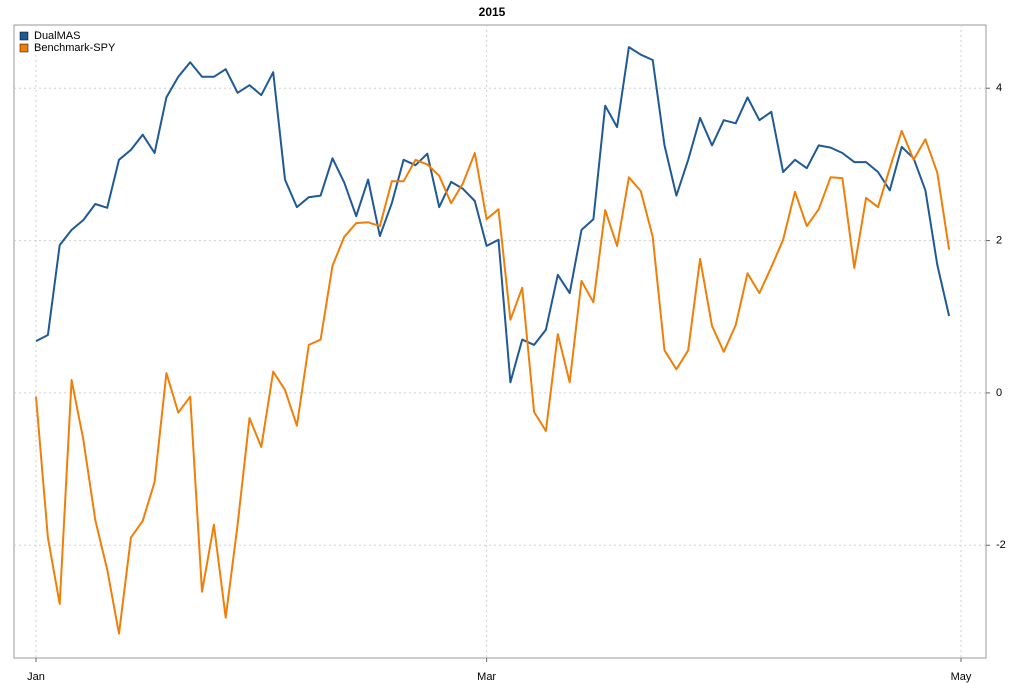  I want to click on y-tick-label: 4, so click(999, 88).